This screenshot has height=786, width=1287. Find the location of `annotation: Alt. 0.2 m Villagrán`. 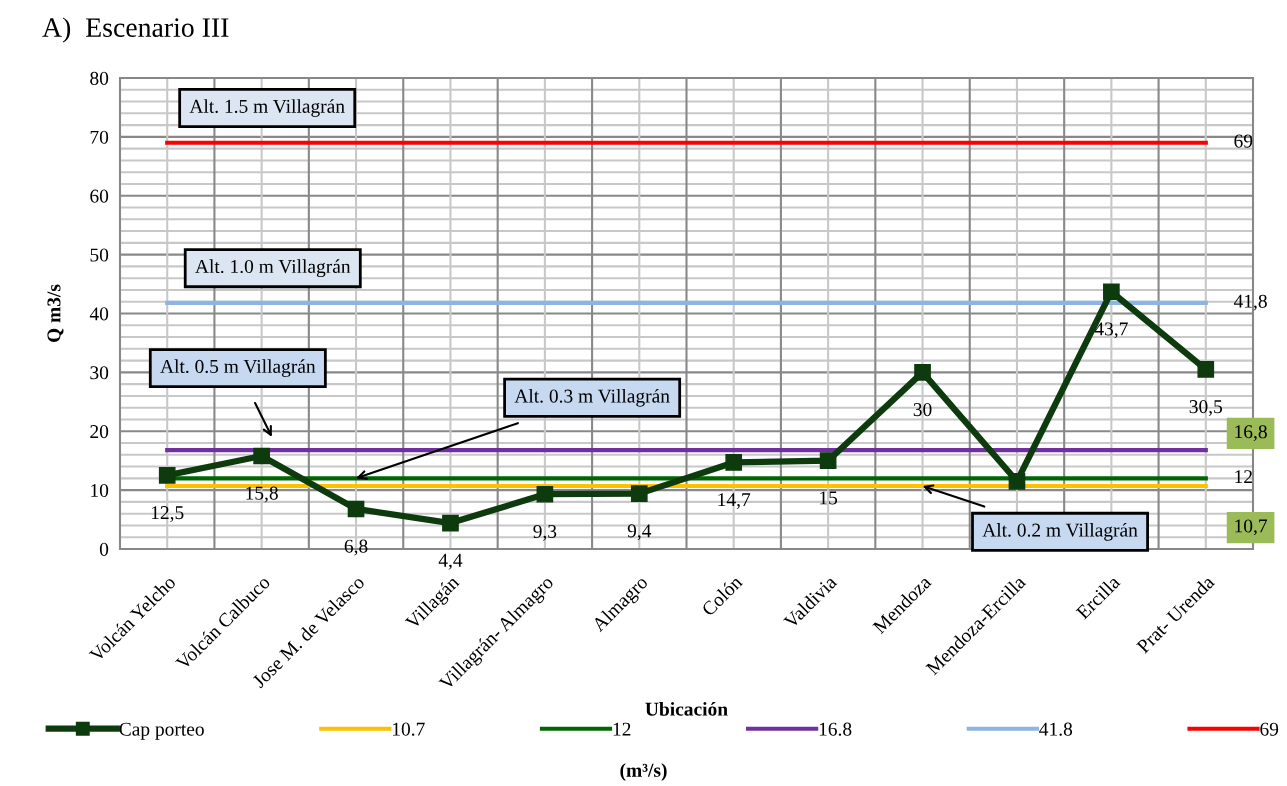

annotation: Alt. 0.2 m Villagrán is located at coordinates (1060, 531).